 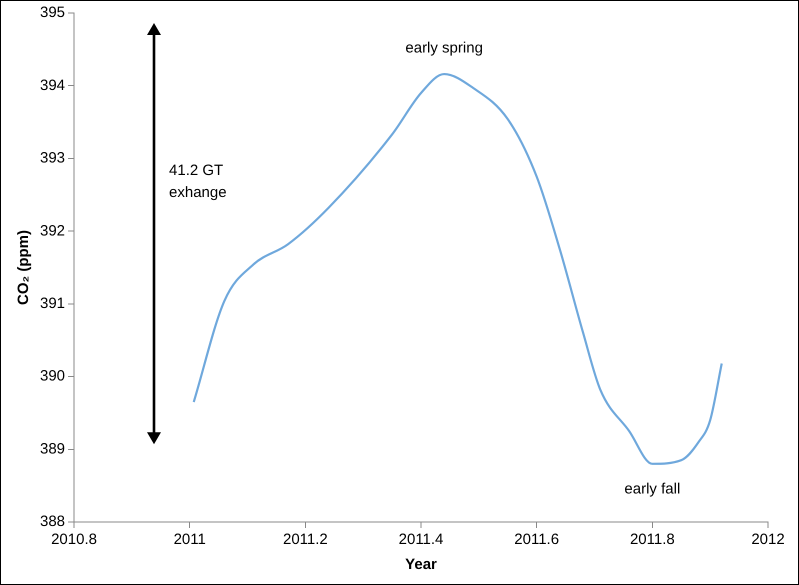 What do you see at coordinates (305, 539) in the screenshot?
I see `x-tick-label: 2011.2` at bounding box center [305, 539].